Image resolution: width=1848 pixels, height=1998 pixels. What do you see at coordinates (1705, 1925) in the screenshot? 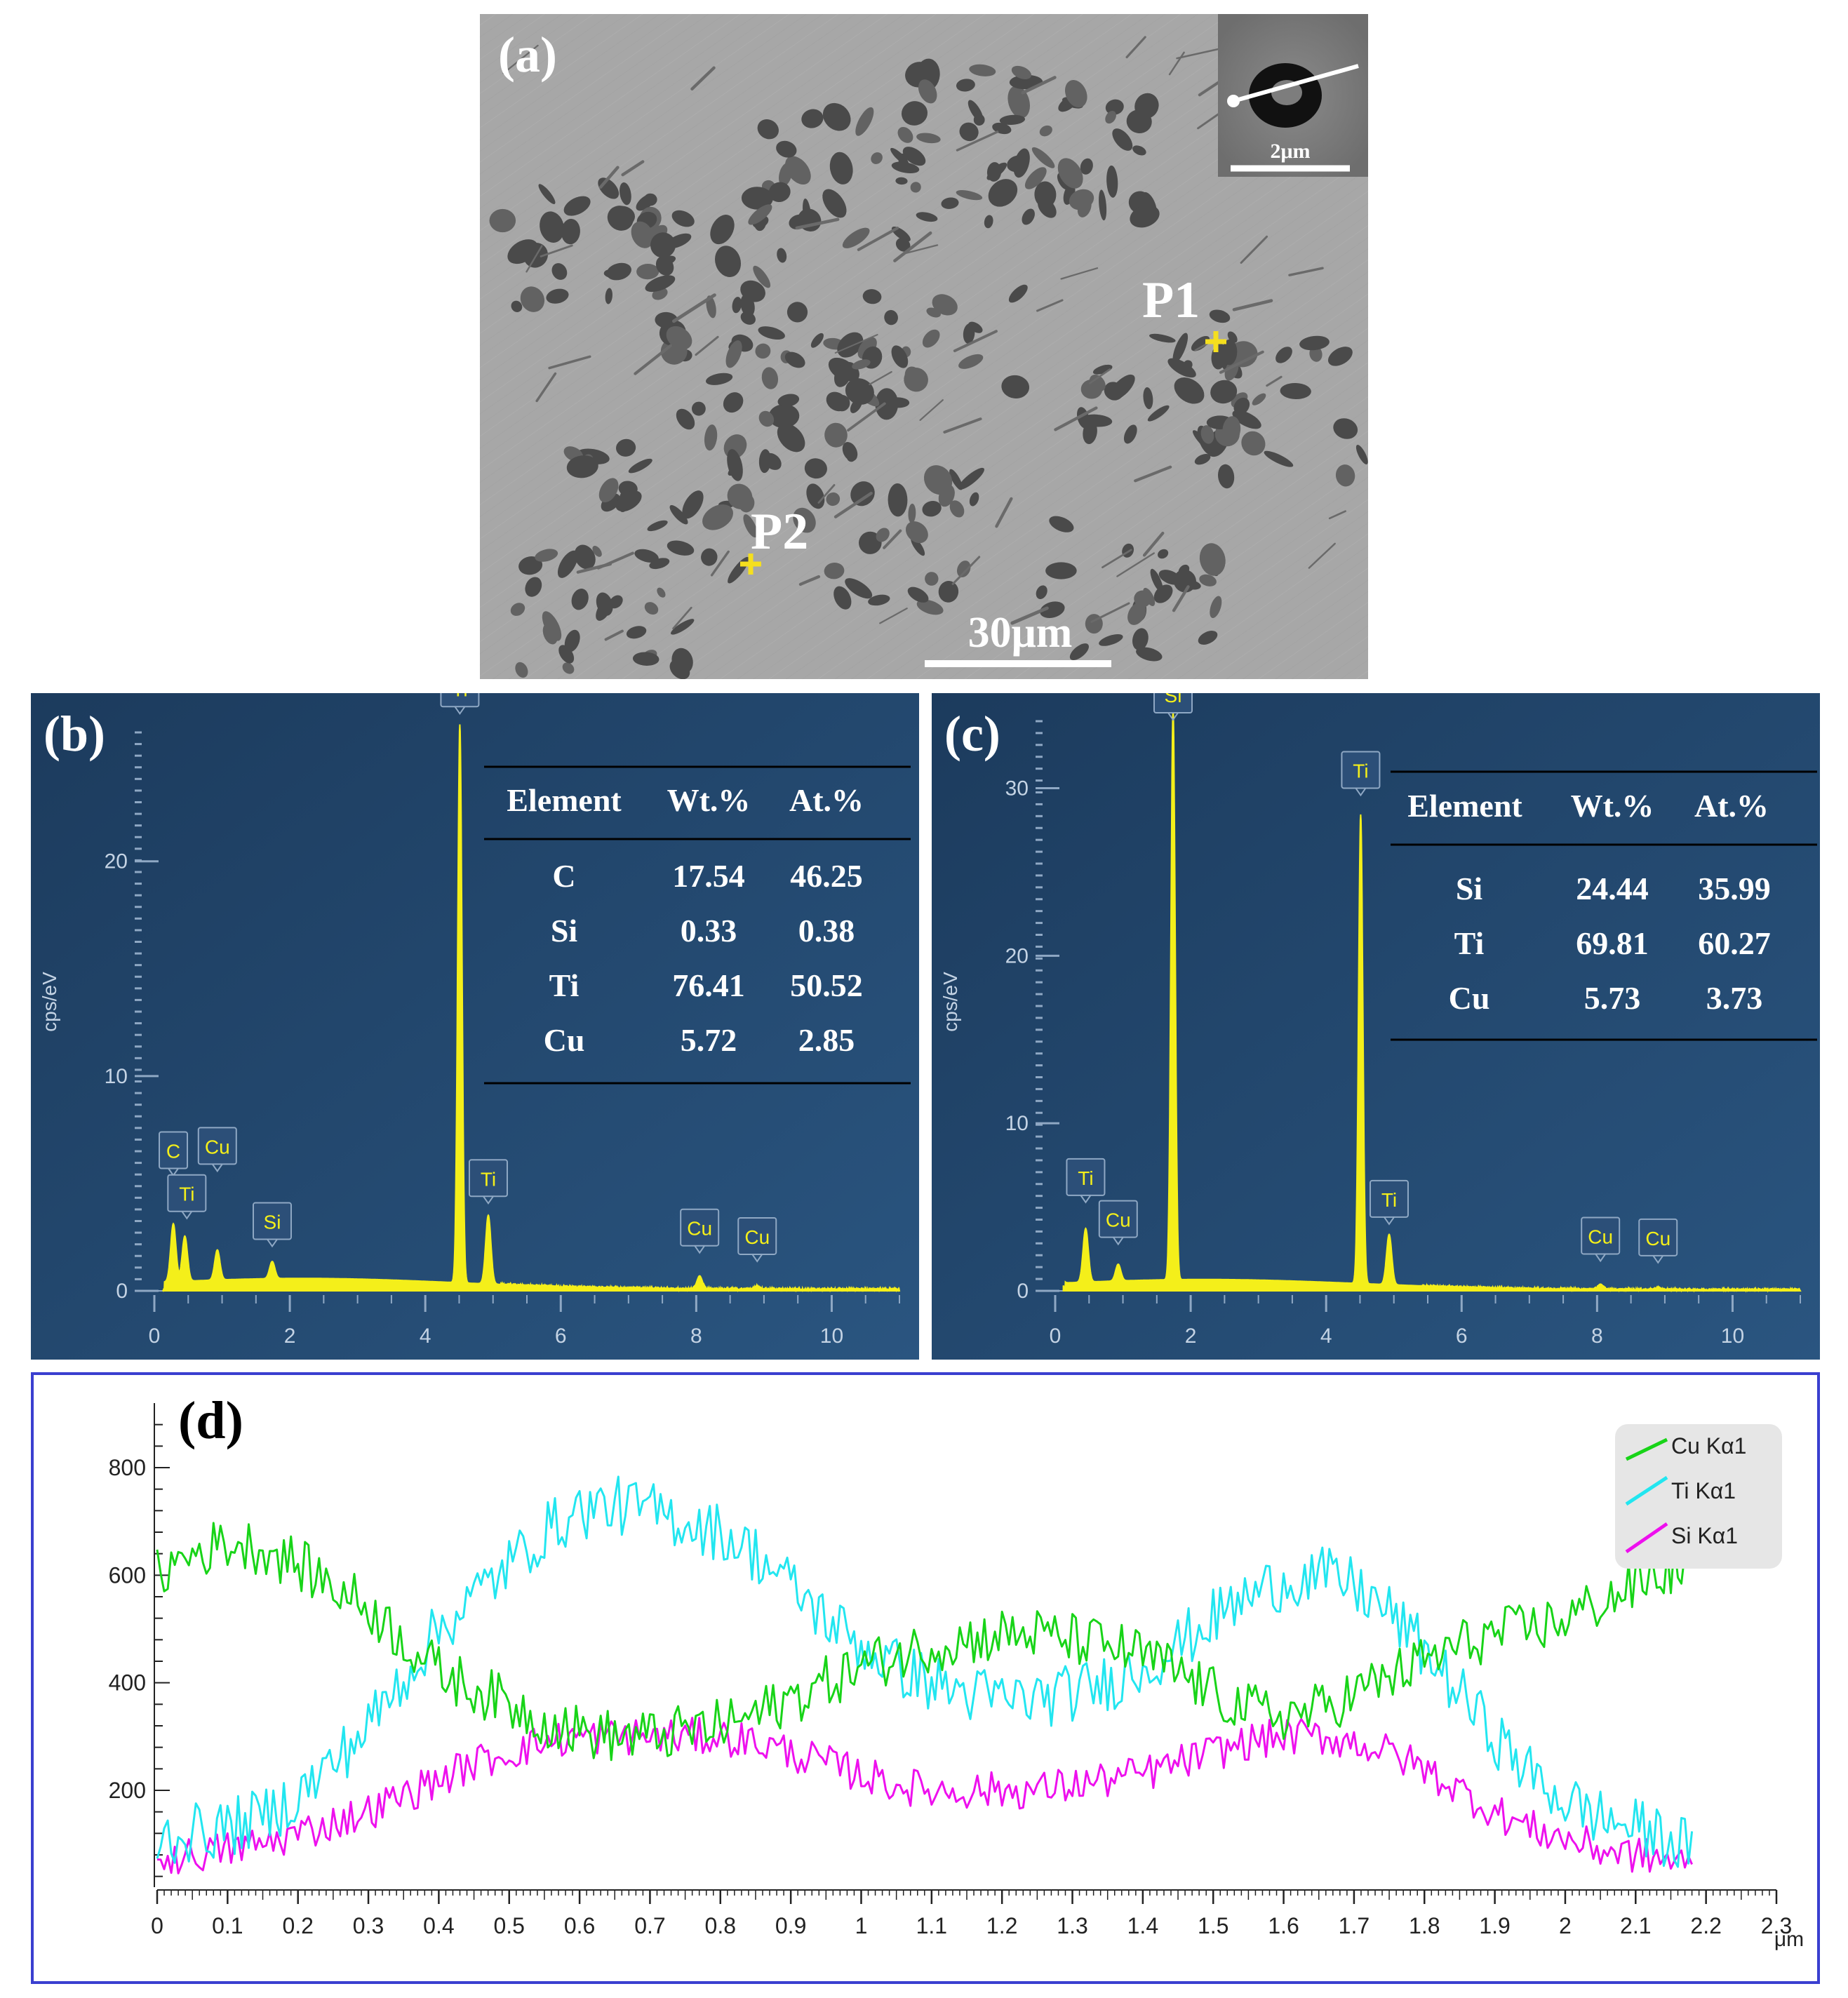
I see `x-tick-label-d: 2.2` at bounding box center [1705, 1925].